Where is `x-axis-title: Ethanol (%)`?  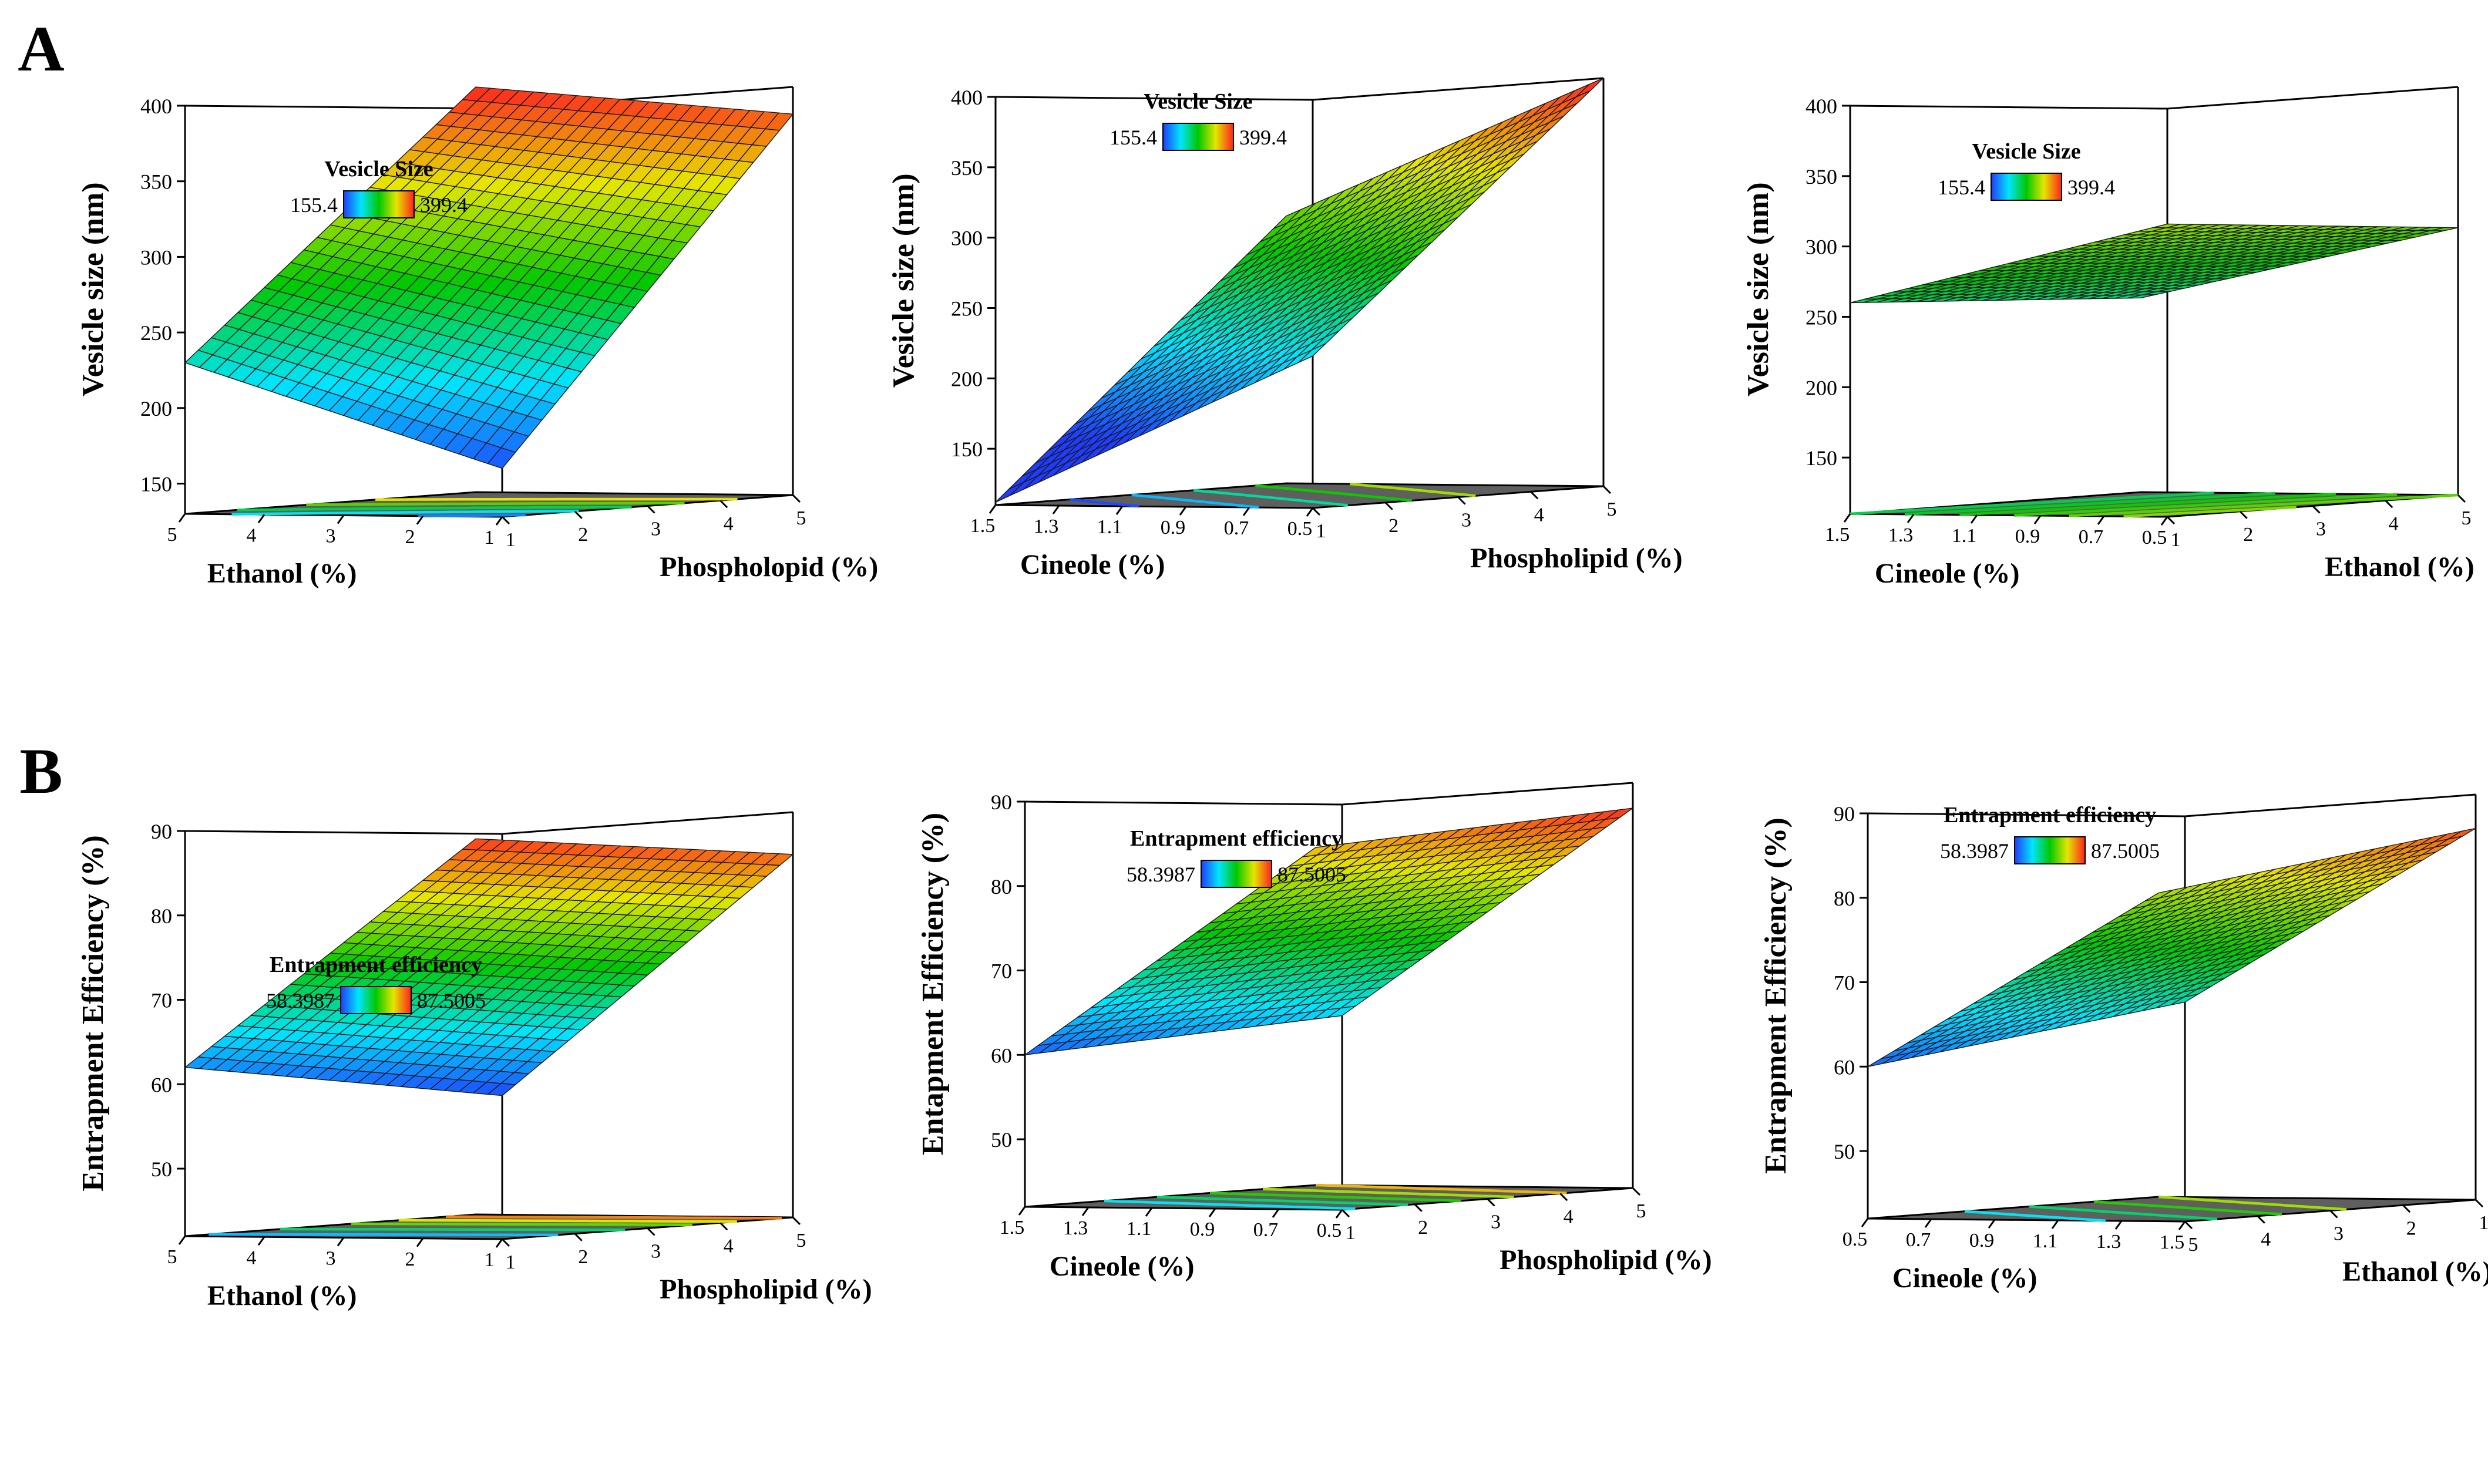
x-axis-title: Ethanol (%) is located at coordinates (282, 573).